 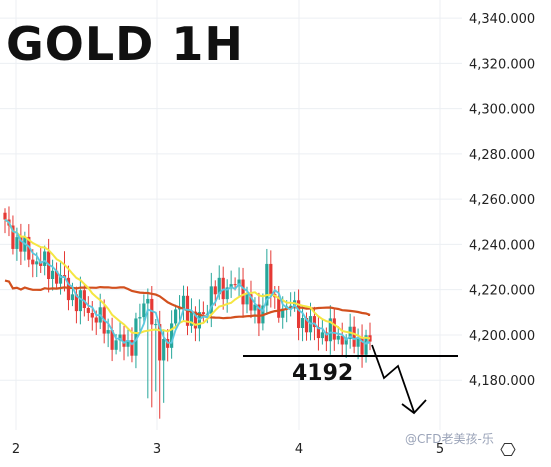 What do you see at coordinates (449, 439) in the screenshot?
I see `watermark-text: @CFD老美孩-乐` at bounding box center [449, 439].